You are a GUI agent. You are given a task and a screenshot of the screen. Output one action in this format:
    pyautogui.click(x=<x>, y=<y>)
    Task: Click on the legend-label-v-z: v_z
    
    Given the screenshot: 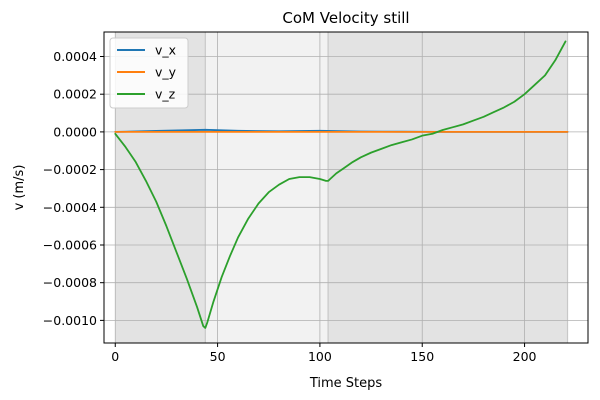 What is the action you would take?
    pyautogui.click(x=165, y=94)
    